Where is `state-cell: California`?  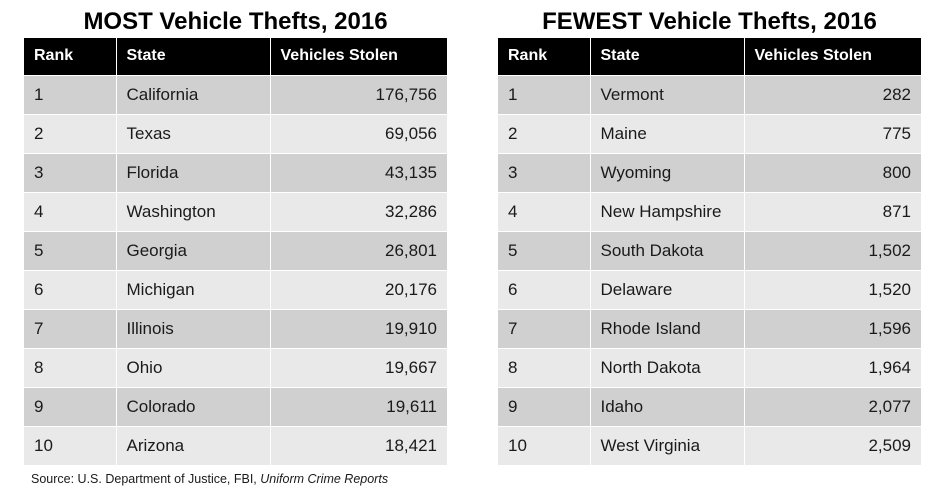
state-cell: California is located at coordinates (192, 94).